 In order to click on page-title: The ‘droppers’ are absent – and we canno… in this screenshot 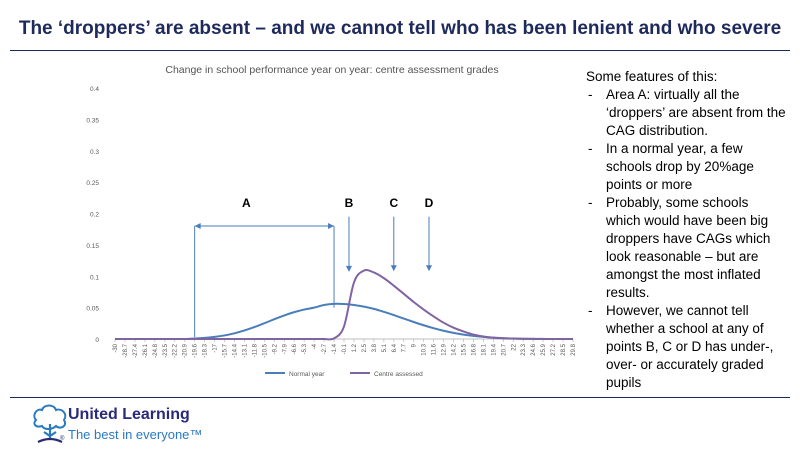, I will do `click(400, 28)`.